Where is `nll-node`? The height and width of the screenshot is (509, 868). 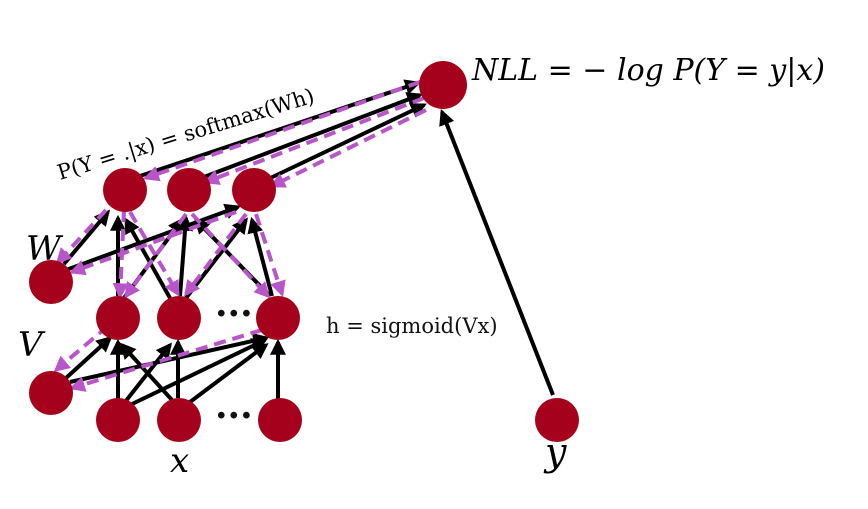 nll-node is located at coordinates (443, 85).